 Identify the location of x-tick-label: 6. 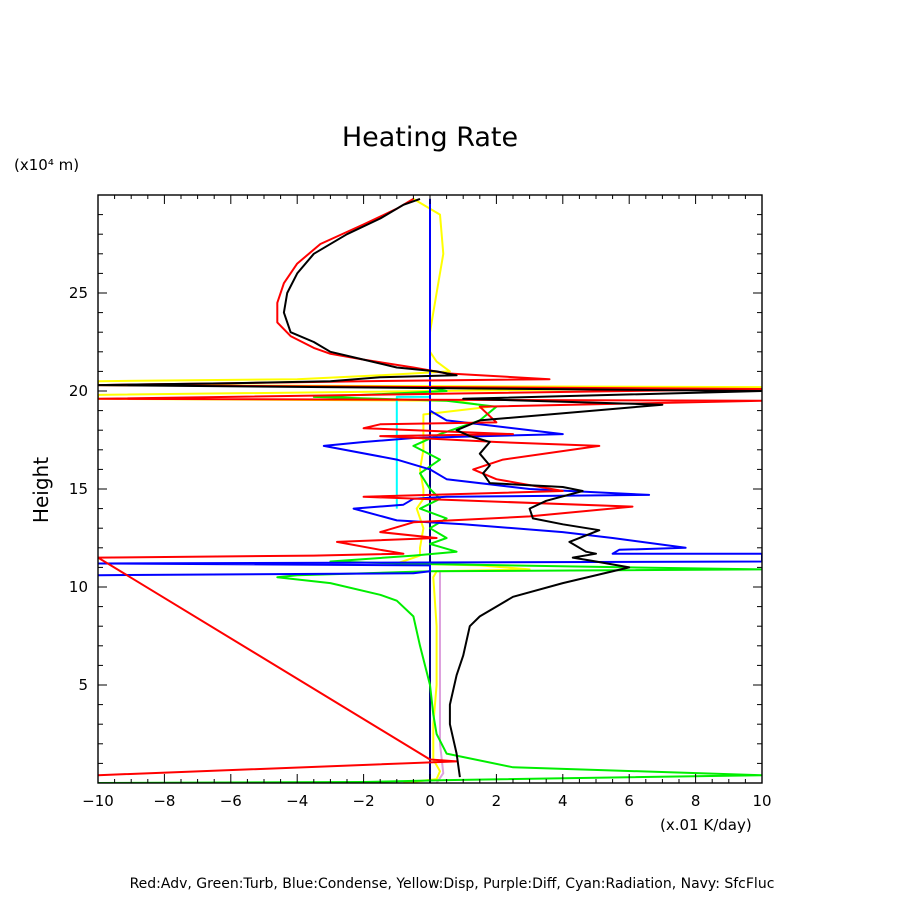
(629, 801).